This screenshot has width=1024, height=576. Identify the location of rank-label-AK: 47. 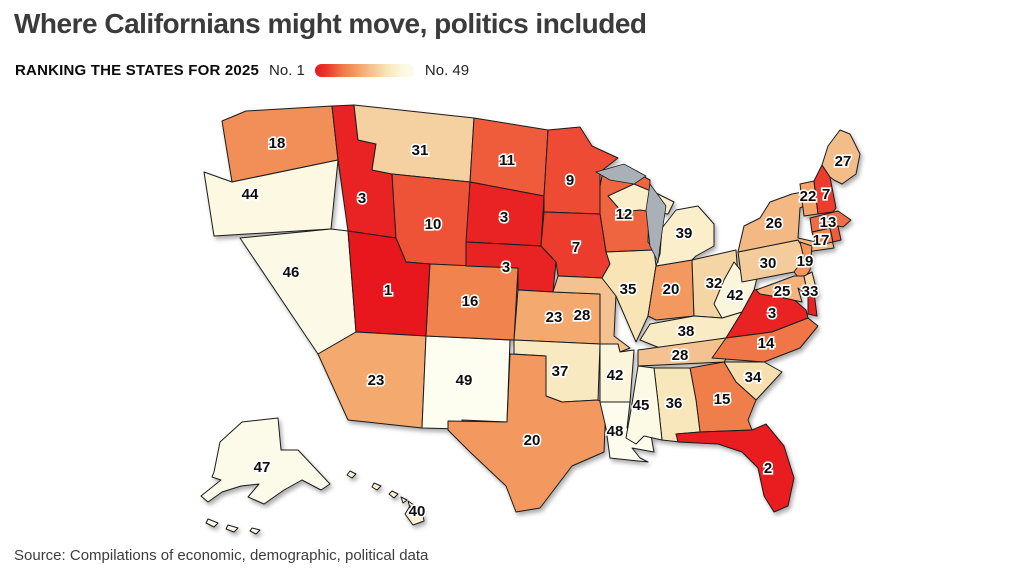
(262, 467).